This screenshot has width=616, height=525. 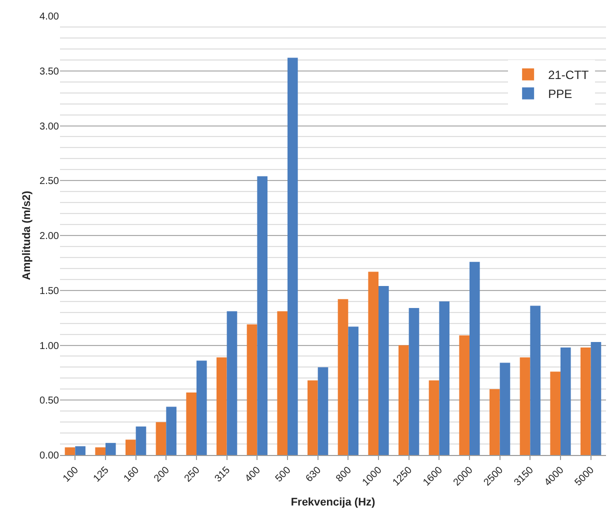 I want to click on x-tick-label: 800, so click(x=344, y=474).